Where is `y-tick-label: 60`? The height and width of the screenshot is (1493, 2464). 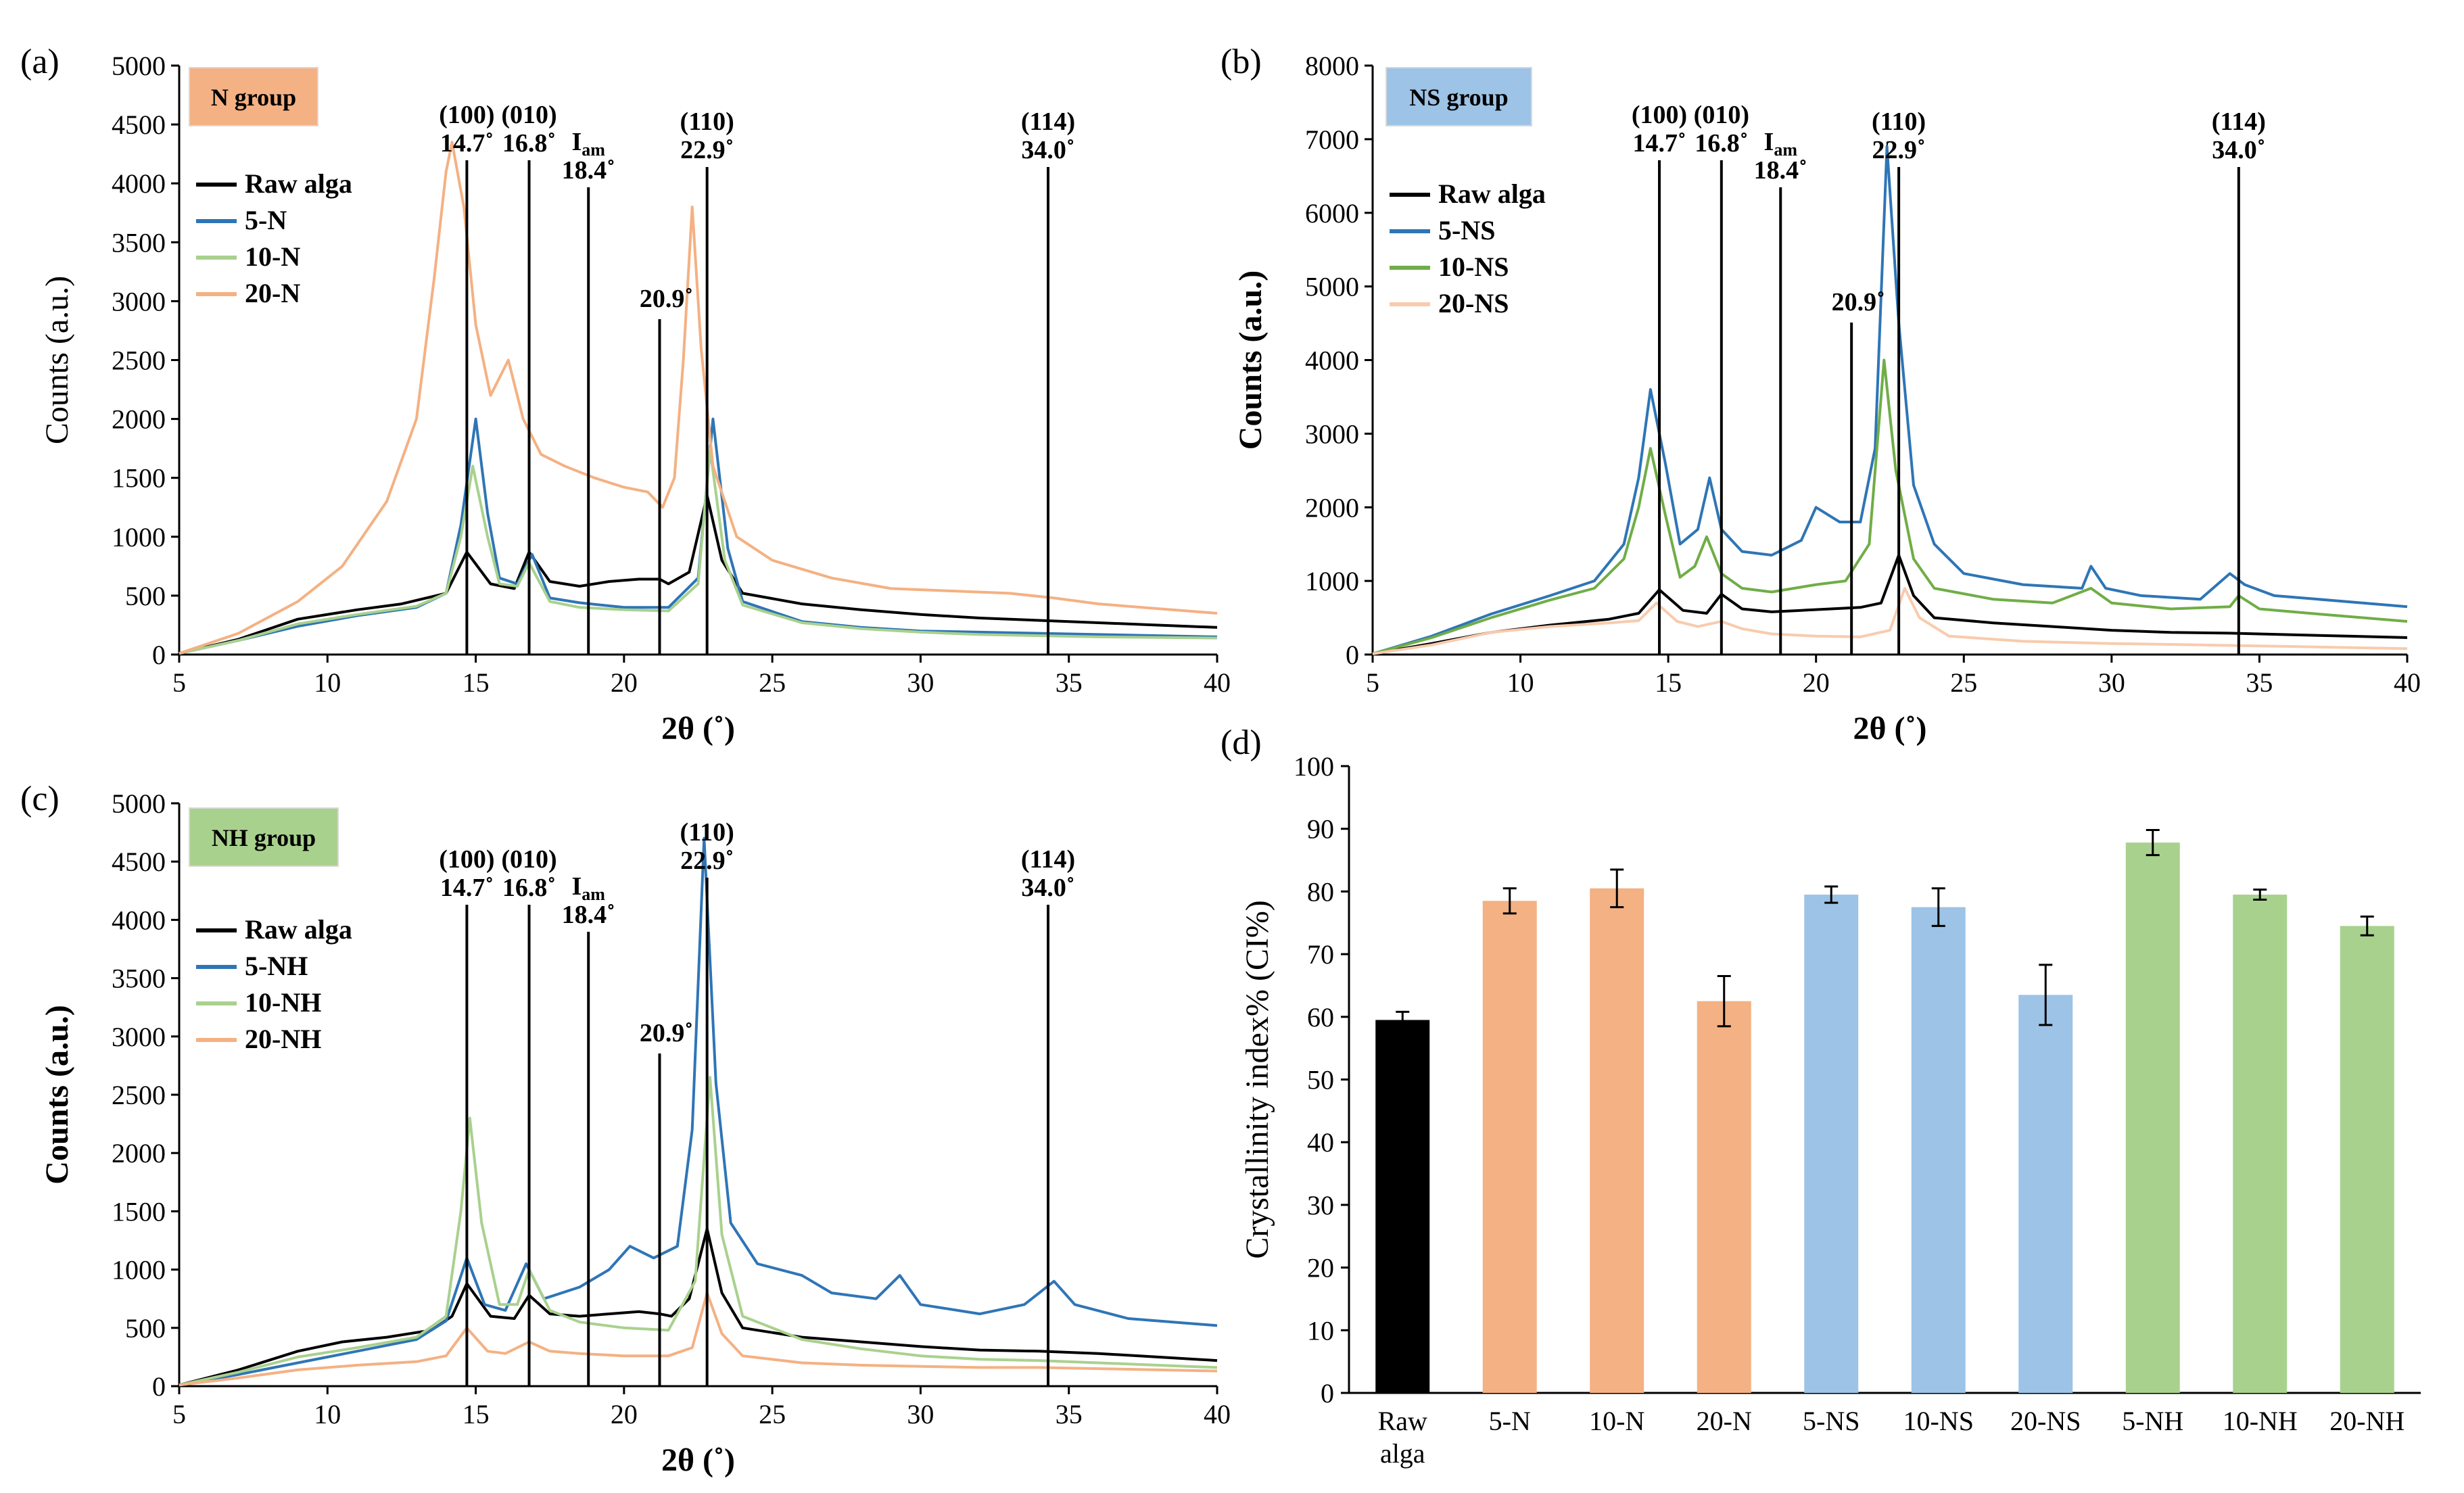 y-tick-label: 60 is located at coordinates (1320, 1017).